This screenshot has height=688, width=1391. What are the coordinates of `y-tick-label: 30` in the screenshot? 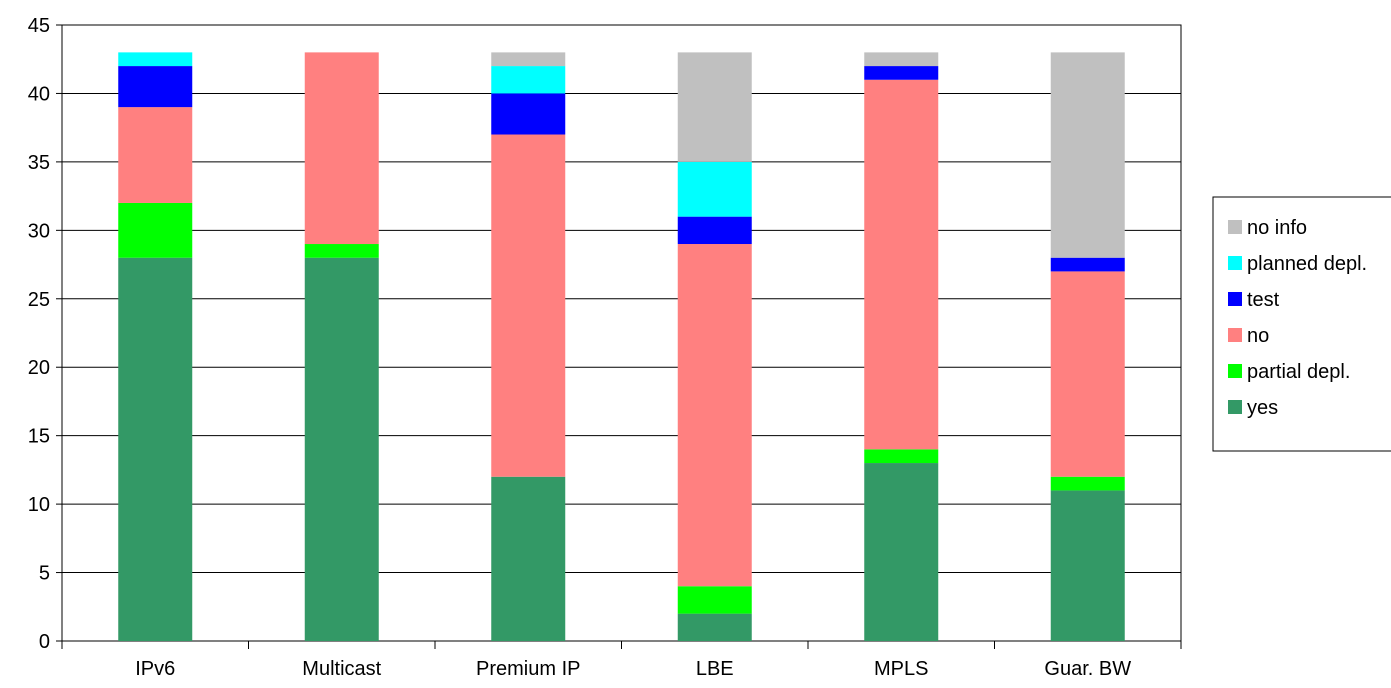 It's located at (39, 231).